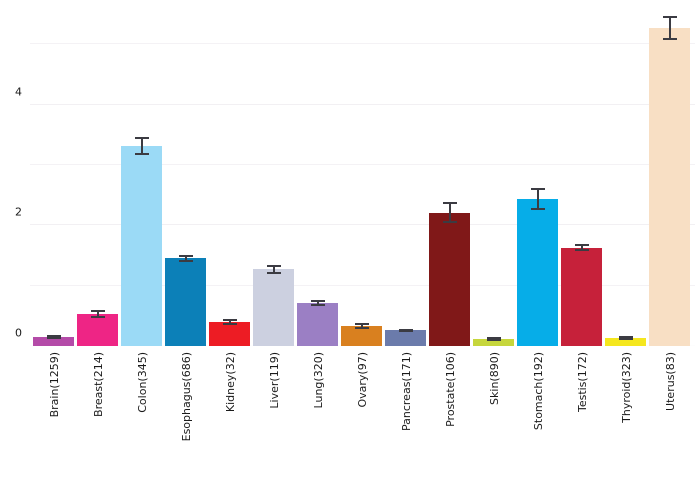  I want to click on x-tick-label: Uterus(83), so click(670, 381).